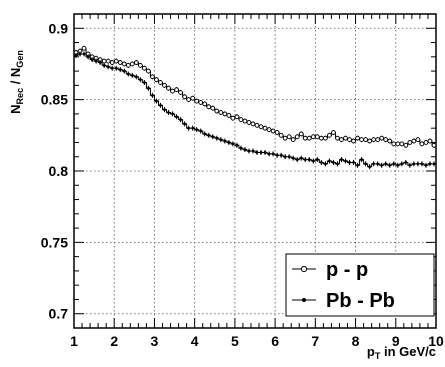 This screenshot has width=445, height=367. What do you see at coordinates (114, 341) in the screenshot?
I see `x-tick-label: 2` at bounding box center [114, 341].